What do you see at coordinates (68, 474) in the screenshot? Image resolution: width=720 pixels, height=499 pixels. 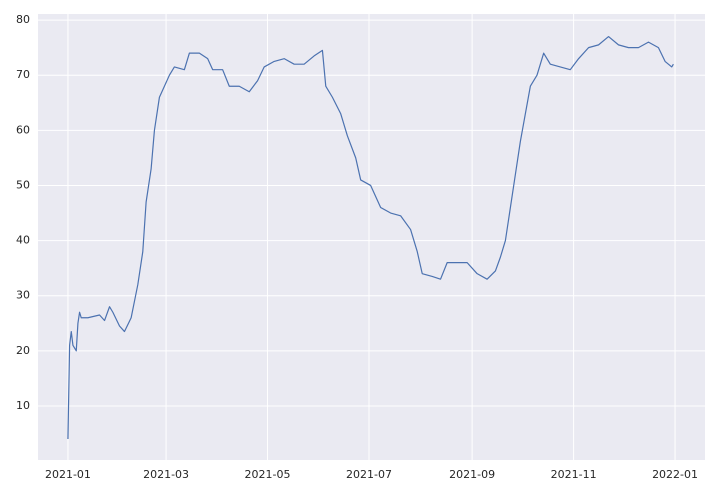 I see `x-tick-label: 2021-01` at bounding box center [68, 474].